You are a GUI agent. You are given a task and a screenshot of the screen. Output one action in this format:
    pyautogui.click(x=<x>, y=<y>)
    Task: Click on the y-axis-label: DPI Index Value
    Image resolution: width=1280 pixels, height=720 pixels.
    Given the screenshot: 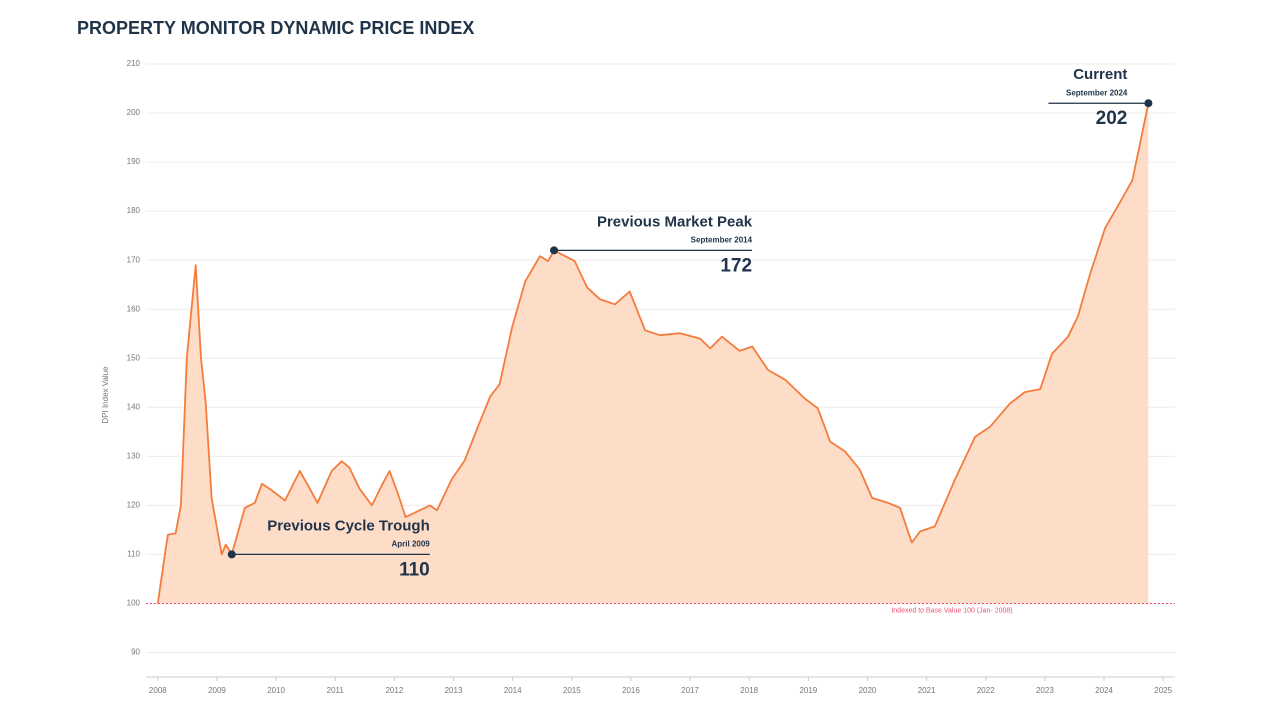 What is the action you would take?
    pyautogui.click(x=105, y=395)
    